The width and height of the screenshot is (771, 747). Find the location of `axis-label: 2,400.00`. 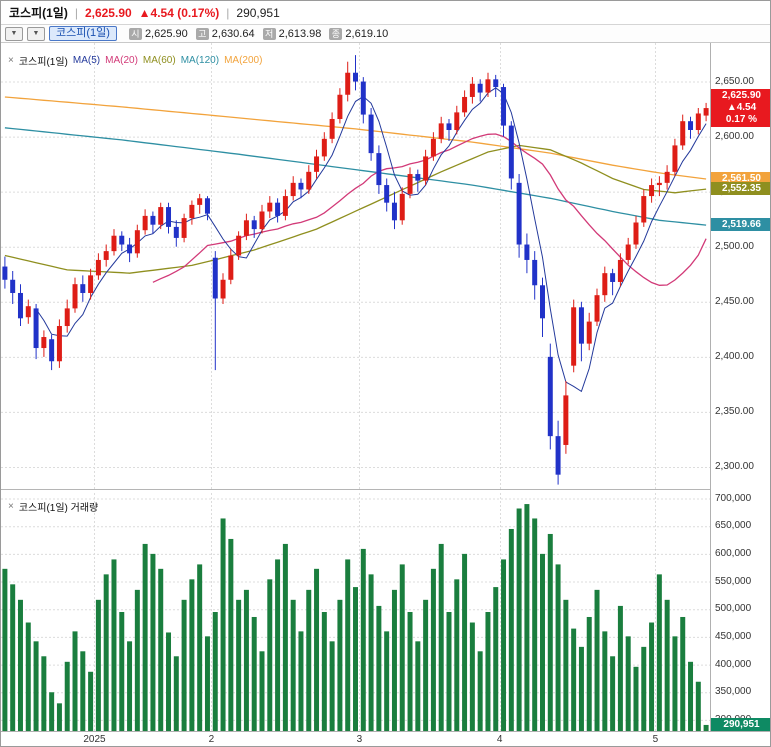

axis-label: 2,400.00 is located at coordinates (734, 356).